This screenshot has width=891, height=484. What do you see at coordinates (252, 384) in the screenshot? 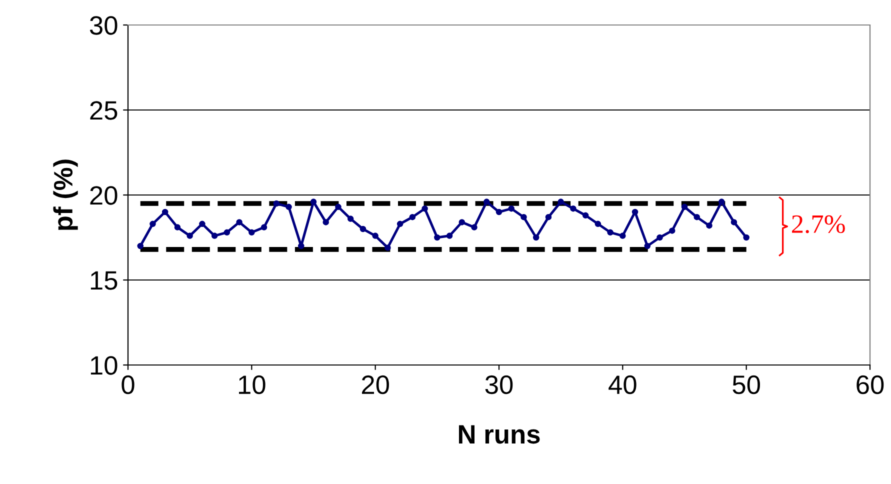
I see `x-tick-label: 10` at bounding box center [252, 384].